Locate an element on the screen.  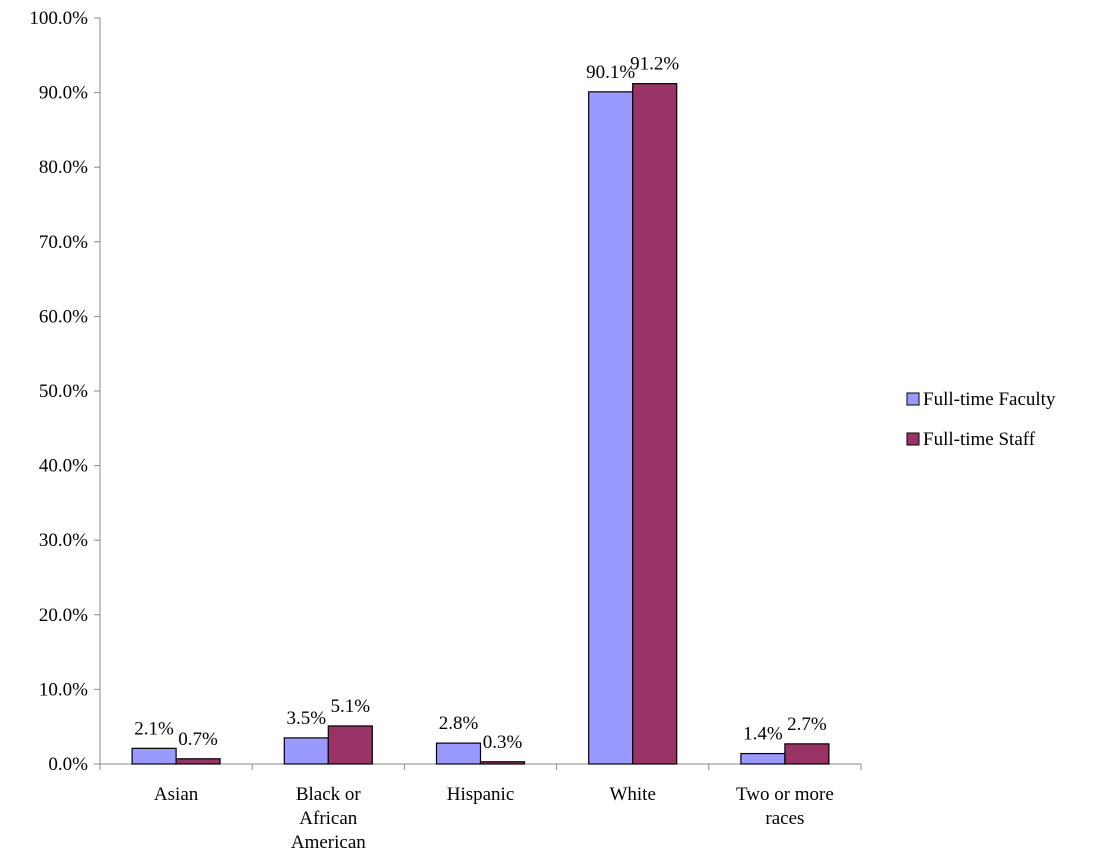
y-tick-label: 50.0% is located at coordinates (63, 391).